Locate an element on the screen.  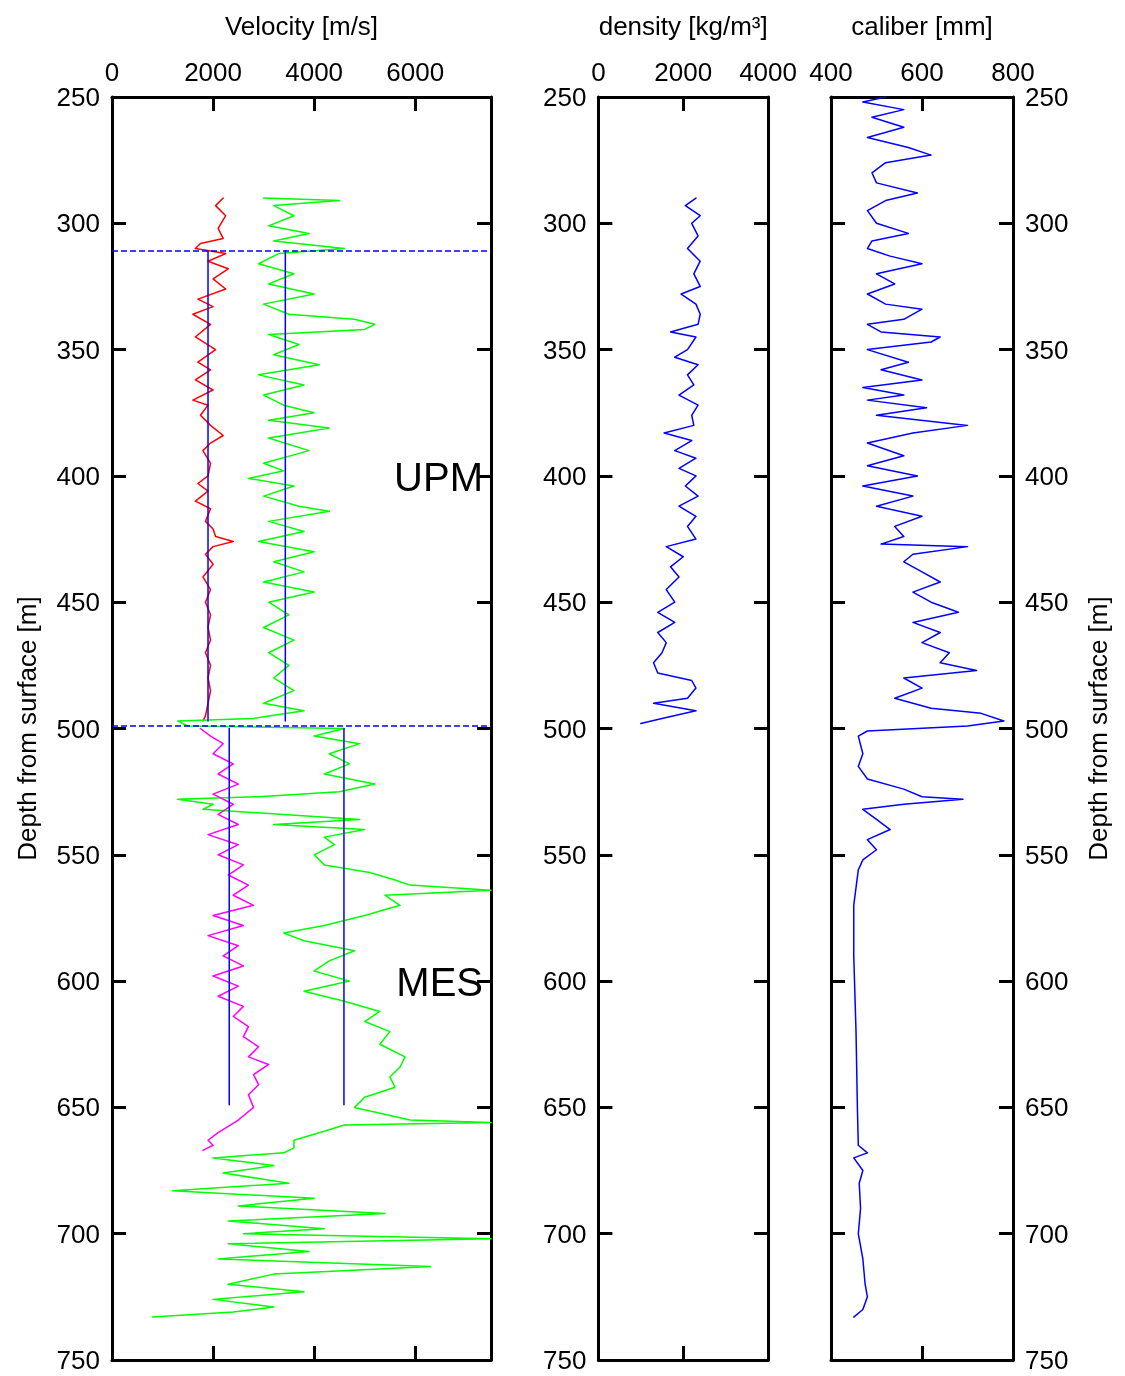
y2-tick-label: 750 is located at coordinates (1047, 1360).